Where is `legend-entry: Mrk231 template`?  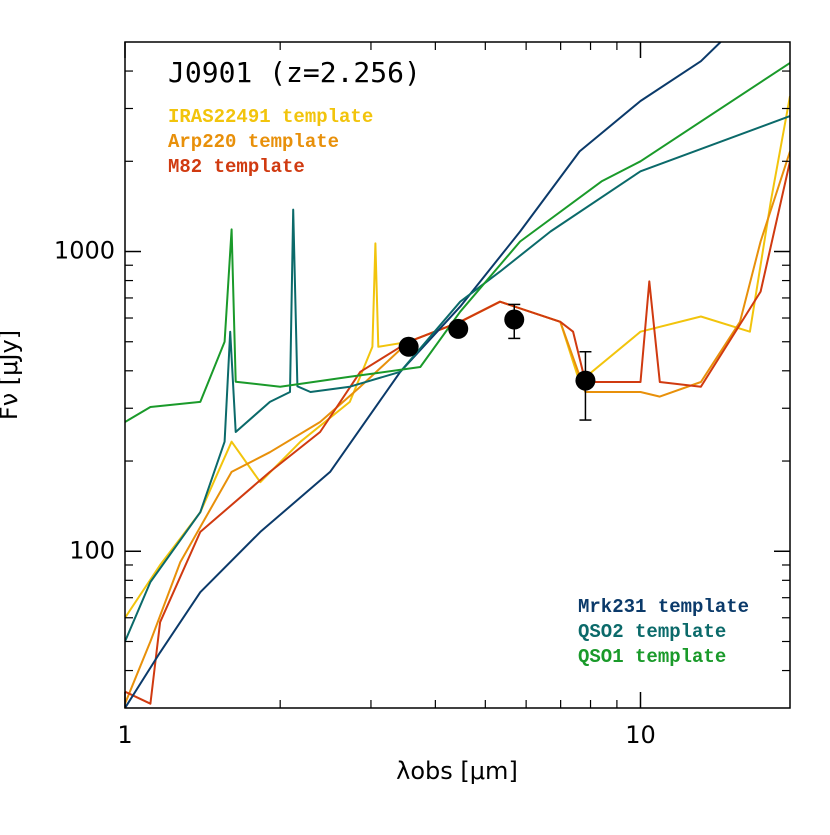
legend-entry: Mrk231 template is located at coordinates (663, 607).